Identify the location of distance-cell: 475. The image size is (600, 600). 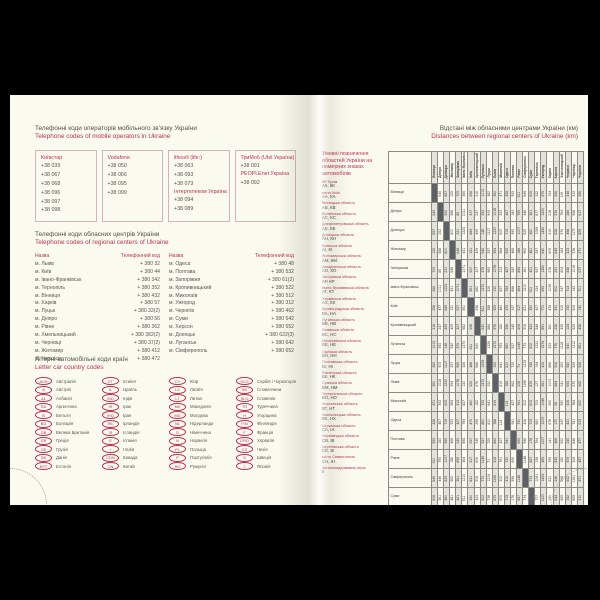
(471, 421).